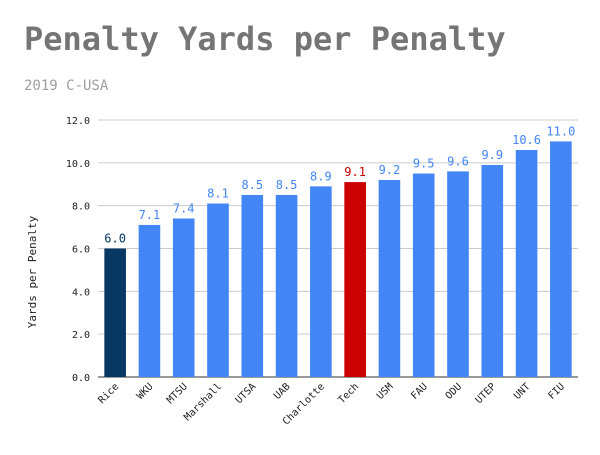 The width and height of the screenshot is (600, 455). Describe the element at coordinates (454, 391) in the screenshot. I see `x-tick-label: ODU` at that location.